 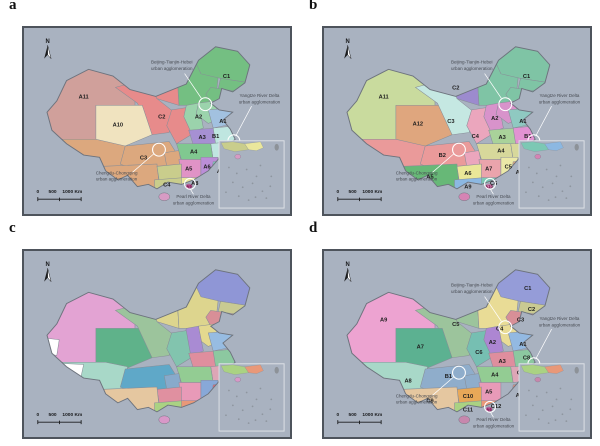 I want to click on region-A10, so click(x=124, y=126).